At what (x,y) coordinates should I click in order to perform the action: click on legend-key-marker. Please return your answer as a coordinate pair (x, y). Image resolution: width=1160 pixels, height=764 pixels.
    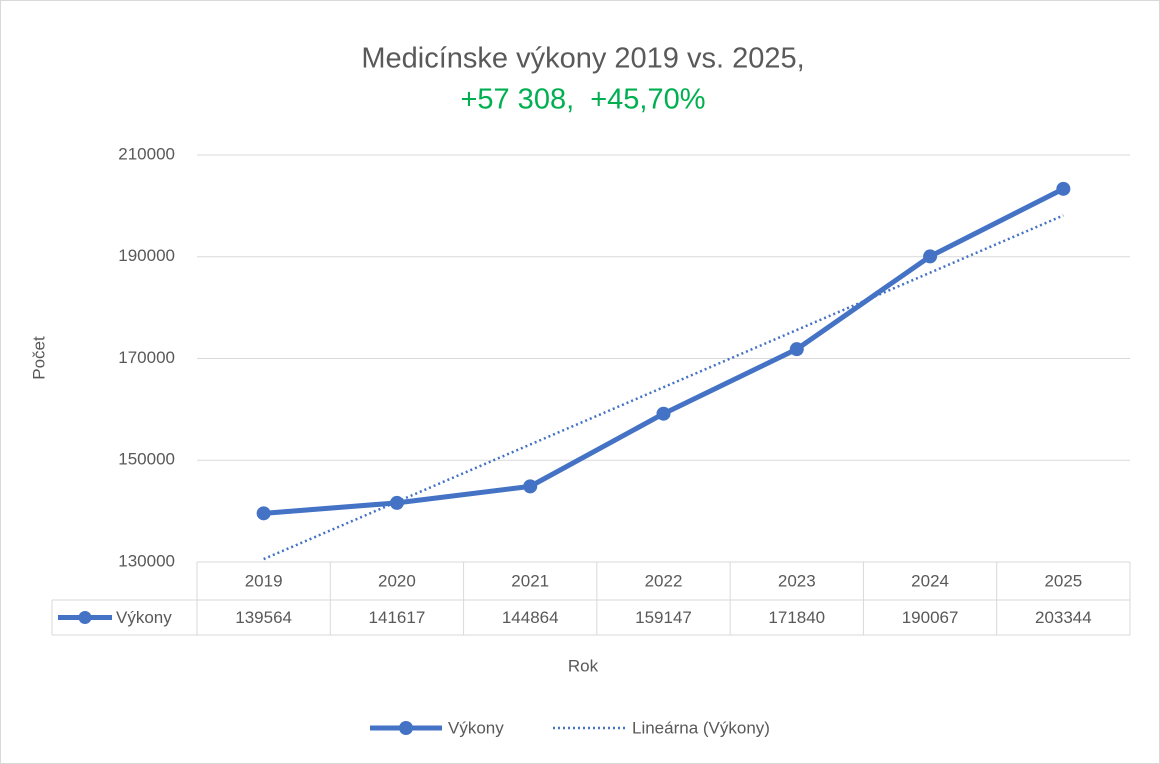
    Looking at the image, I should click on (85, 617).